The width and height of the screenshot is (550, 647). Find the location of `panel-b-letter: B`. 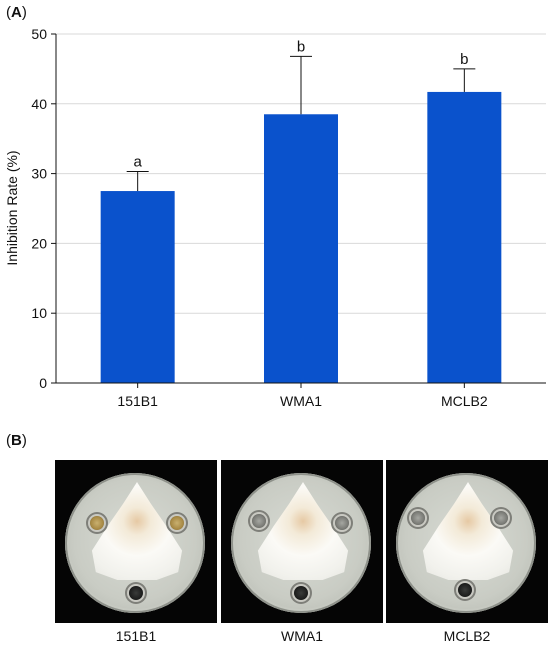

panel-b-letter: B is located at coordinates (16, 440).